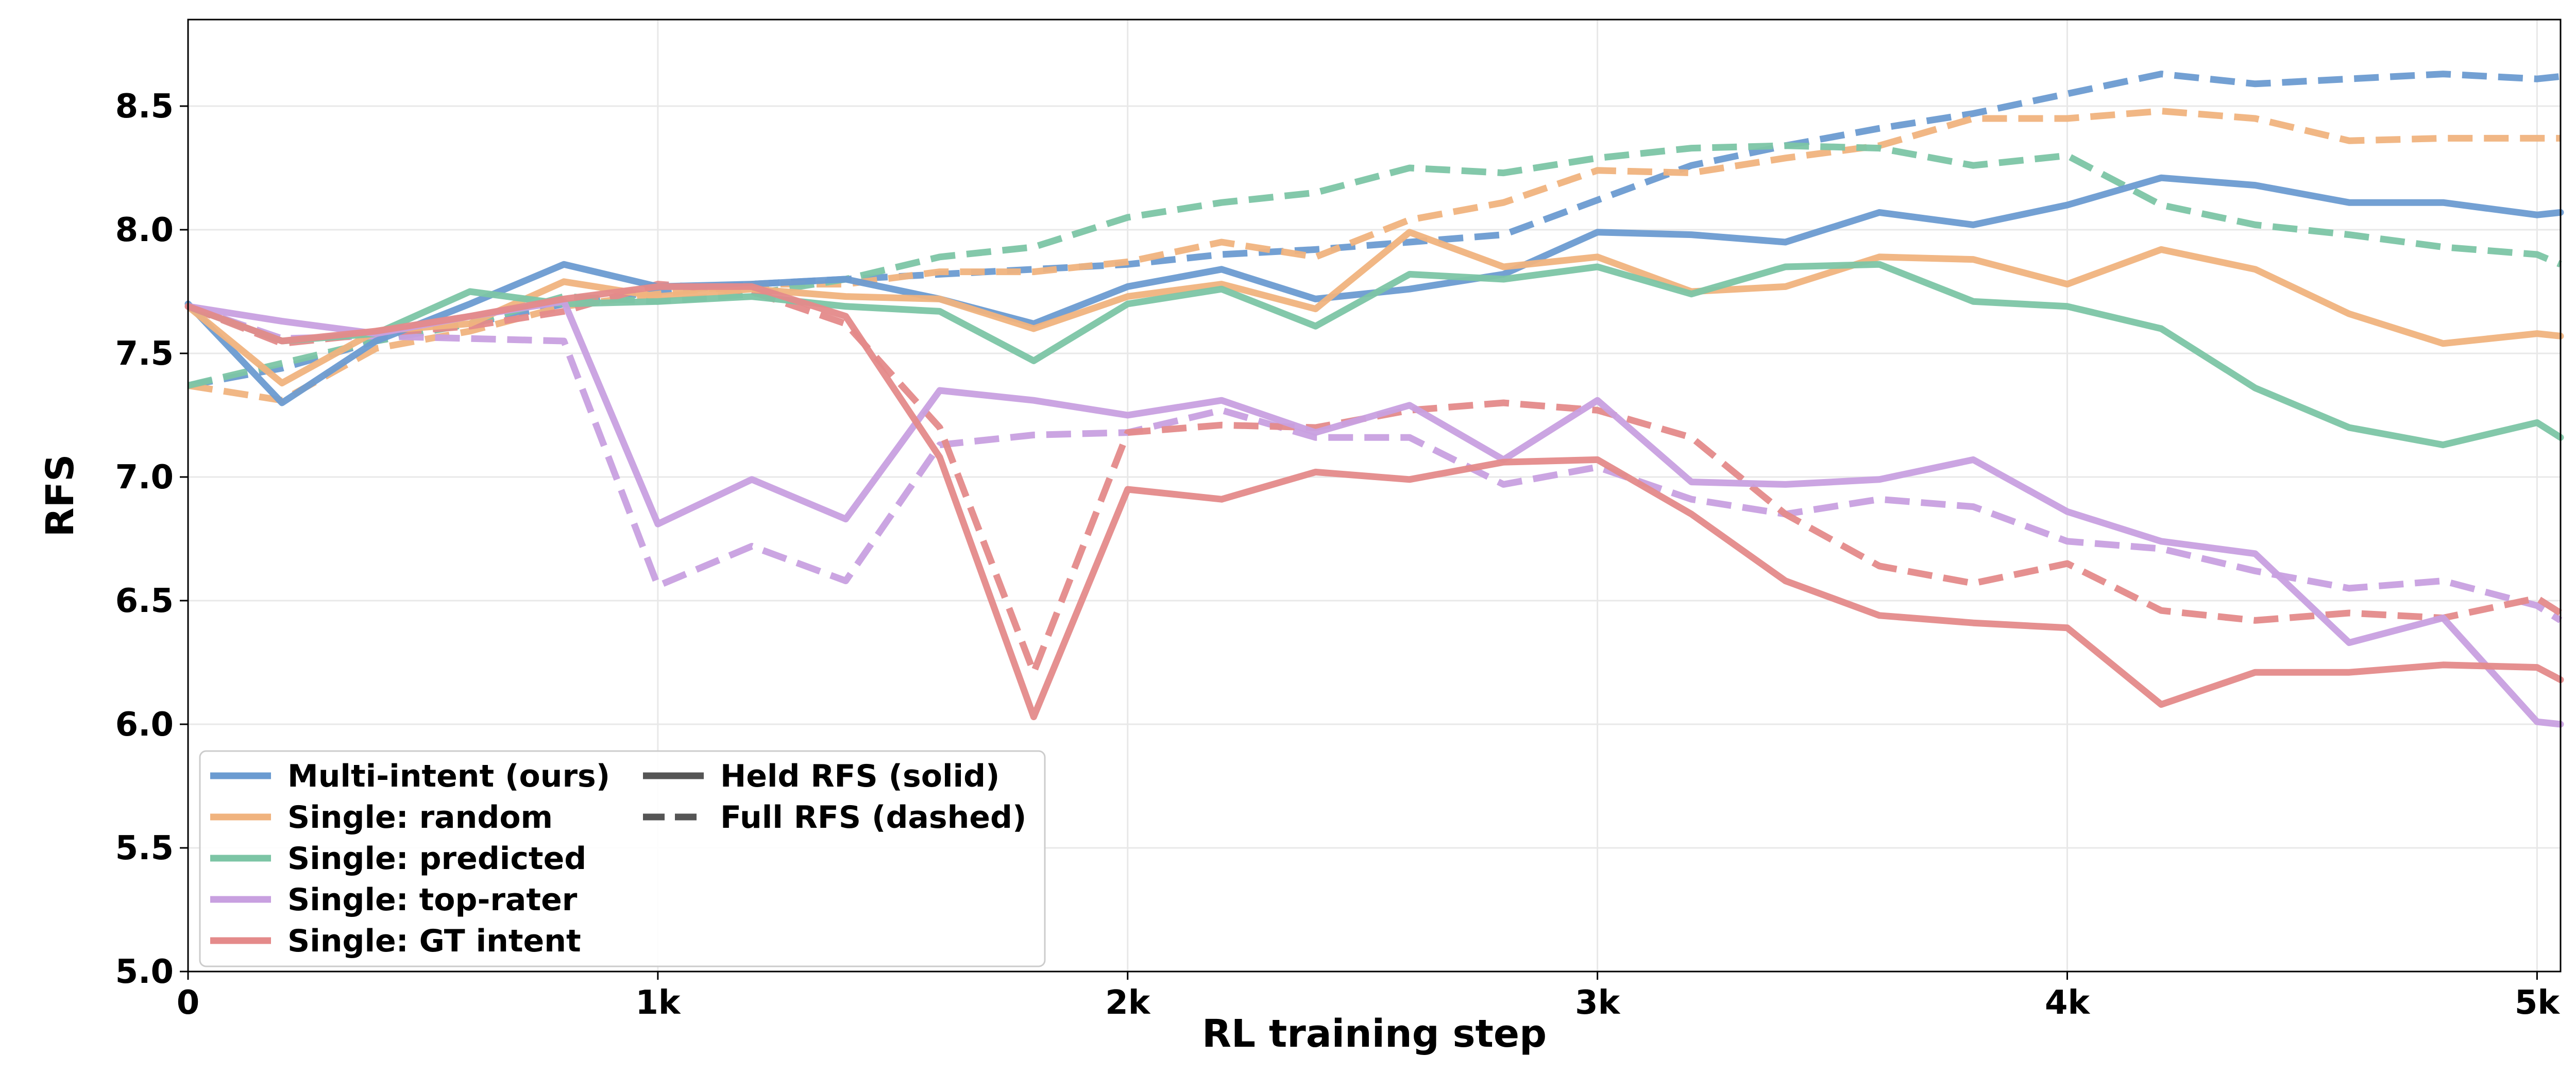 The image size is (2576, 1073). What do you see at coordinates (1598, 1003) in the screenshot?
I see `x-tick-label: 3k` at bounding box center [1598, 1003].